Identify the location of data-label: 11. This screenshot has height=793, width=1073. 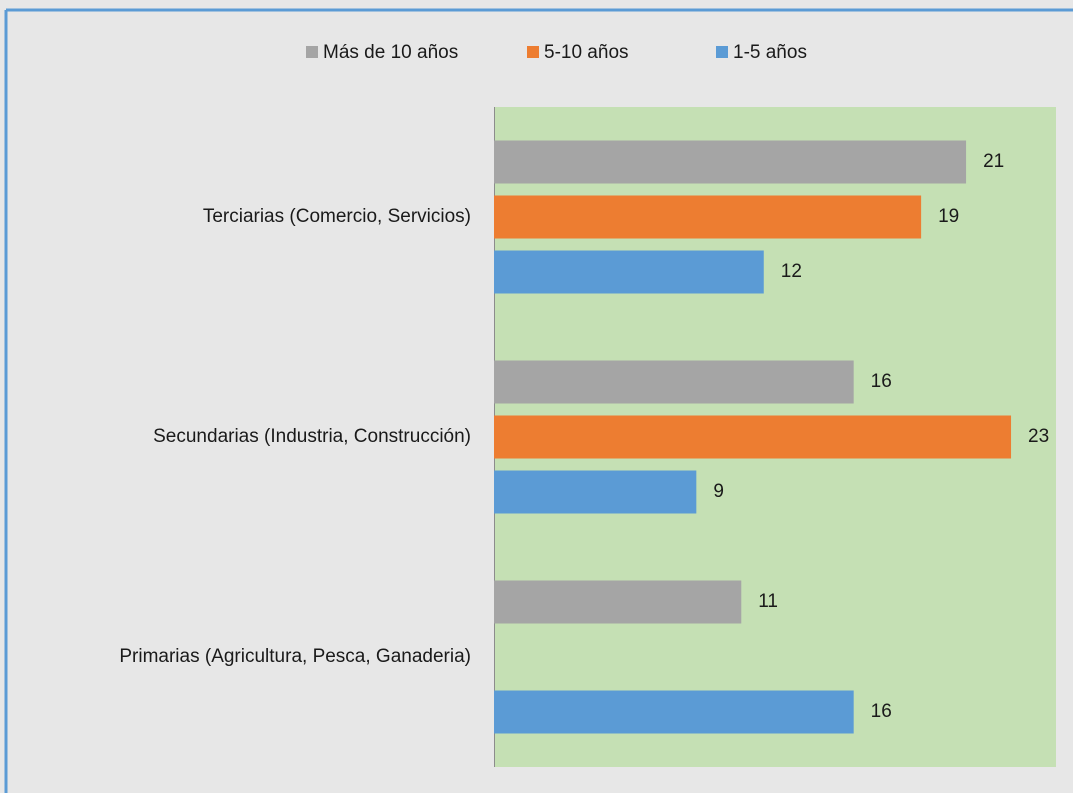
(768, 601).